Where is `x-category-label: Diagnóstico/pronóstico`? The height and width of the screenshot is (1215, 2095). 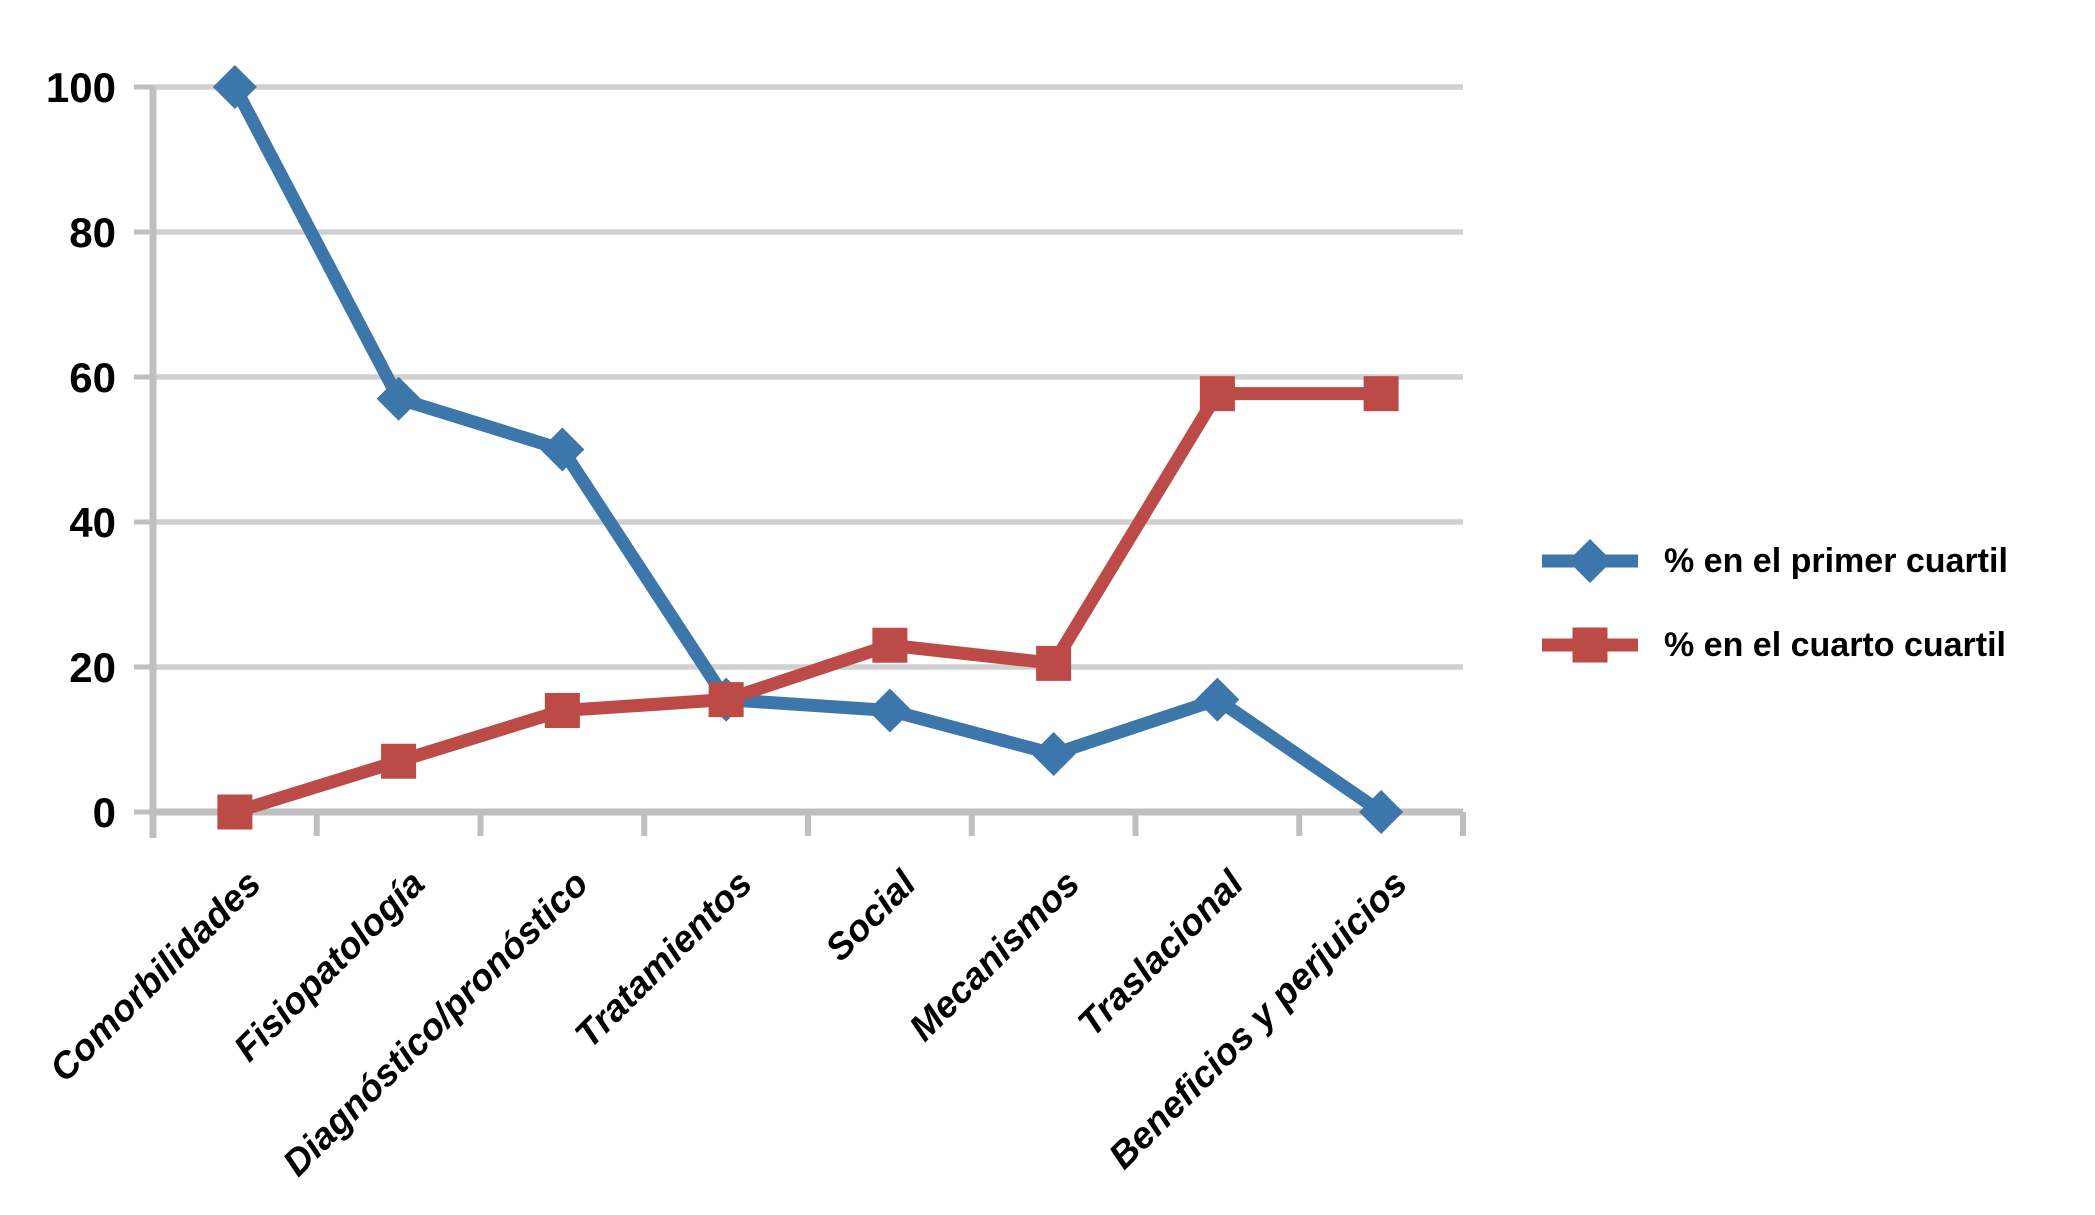 x-category-label: Diagnóstico/pronóstico is located at coordinates (435, 1023).